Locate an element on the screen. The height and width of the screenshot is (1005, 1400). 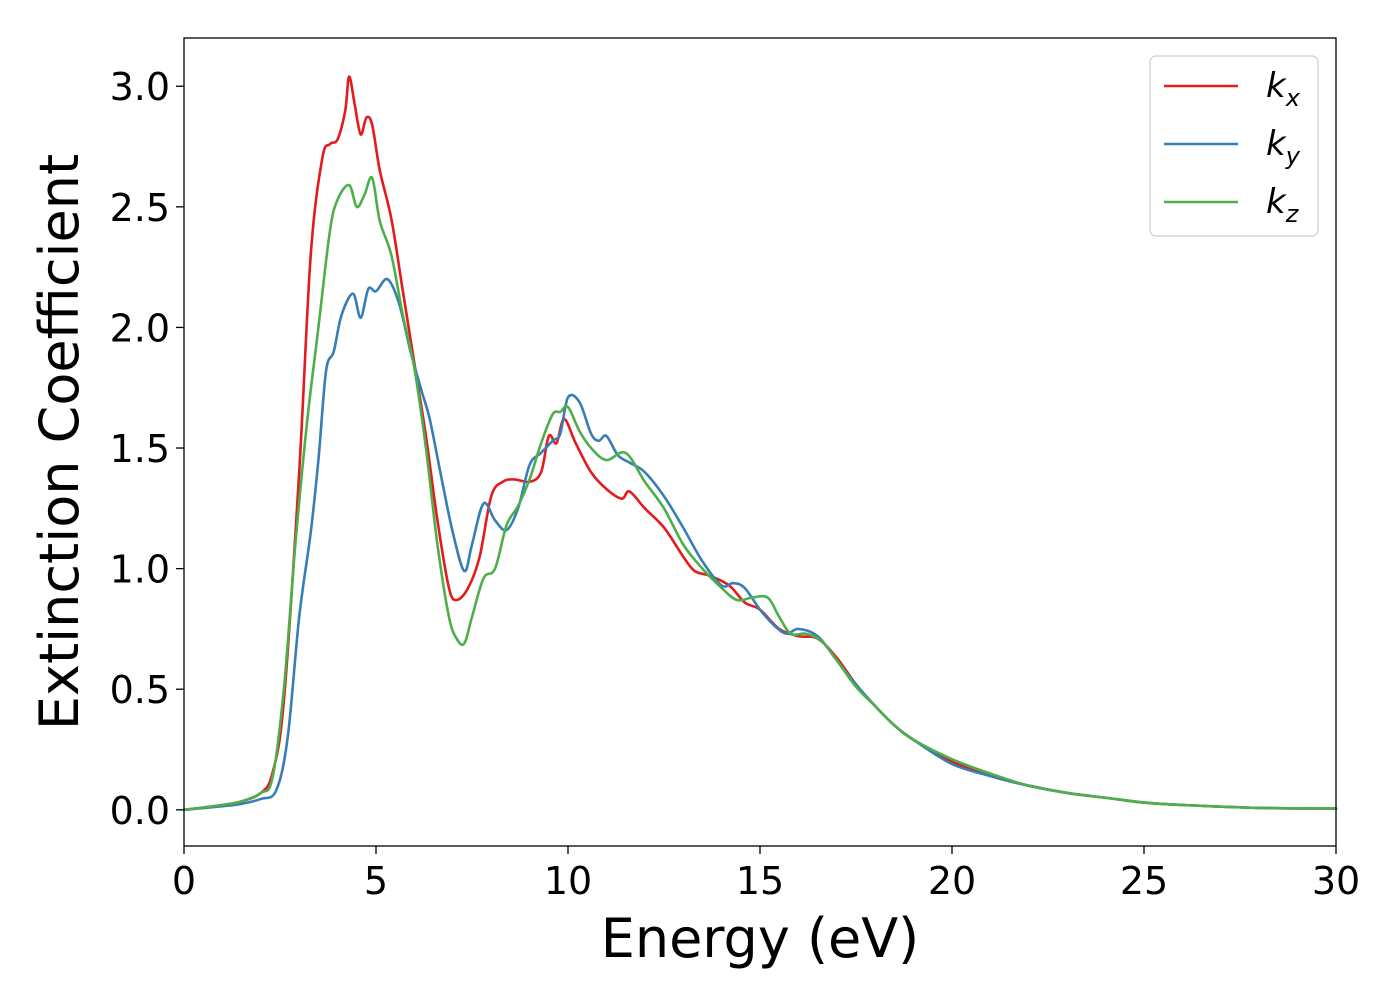
x-tick-label: 25 is located at coordinates (1144, 881).